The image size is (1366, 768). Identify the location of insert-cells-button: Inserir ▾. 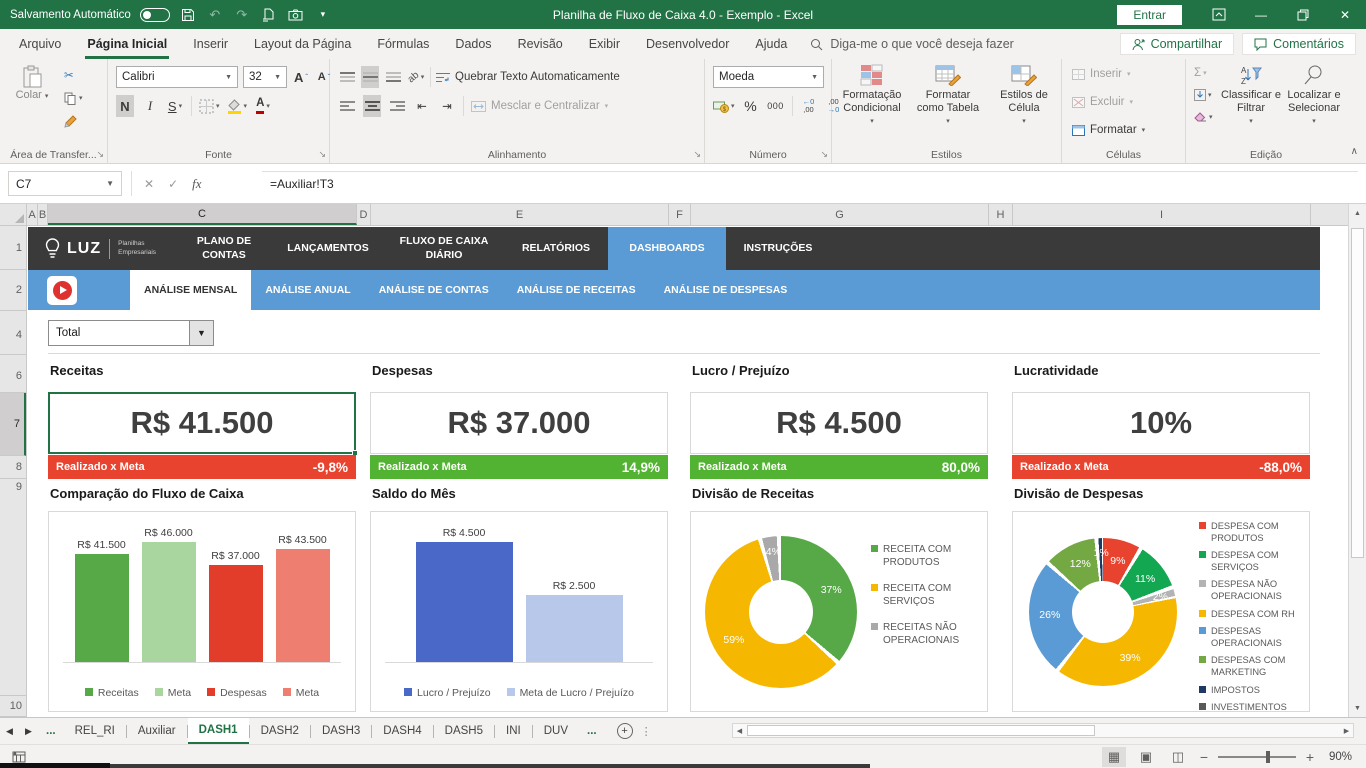
(1101, 74).